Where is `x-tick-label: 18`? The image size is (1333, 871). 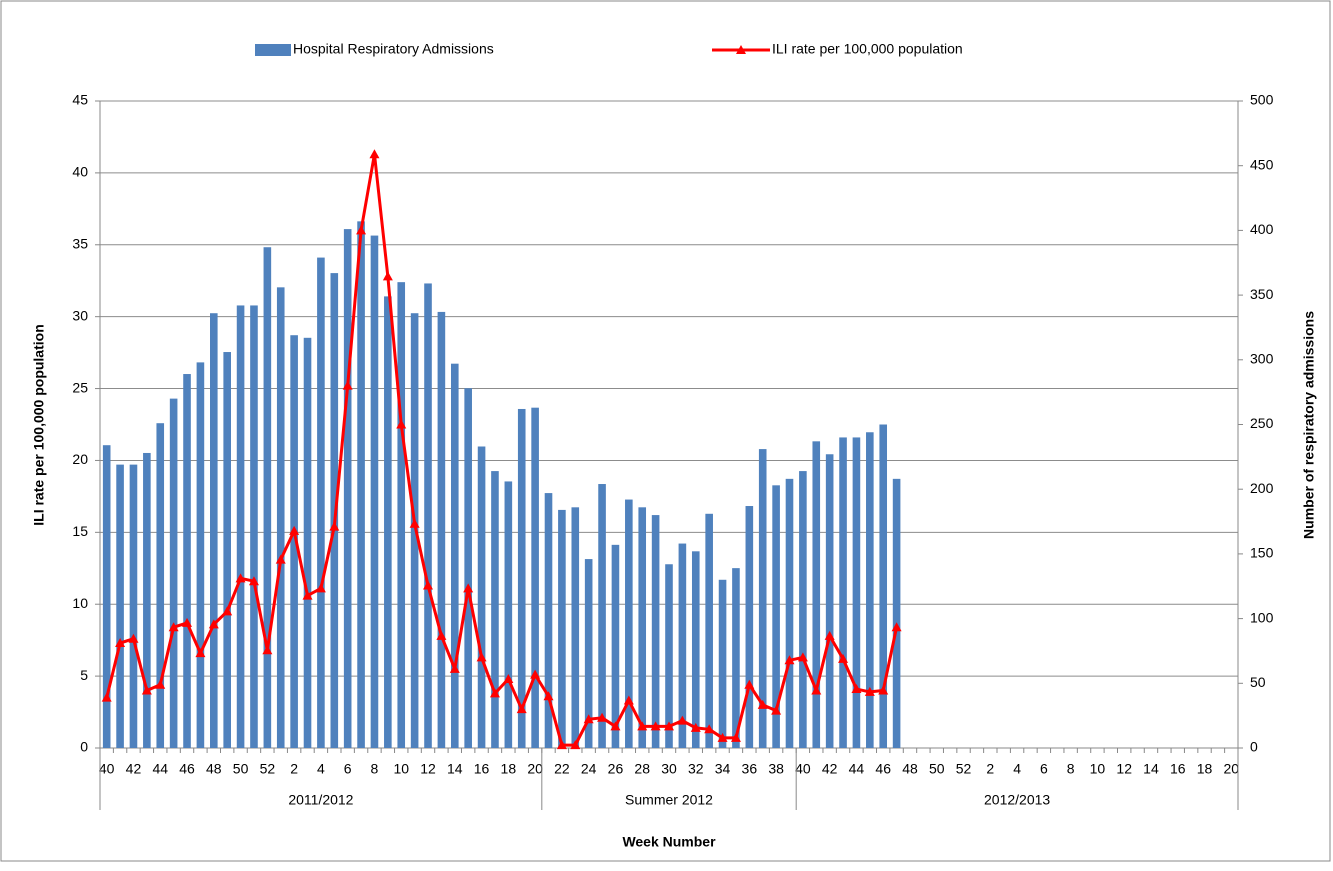
x-tick-label: 18 is located at coordinates (1205, 769).